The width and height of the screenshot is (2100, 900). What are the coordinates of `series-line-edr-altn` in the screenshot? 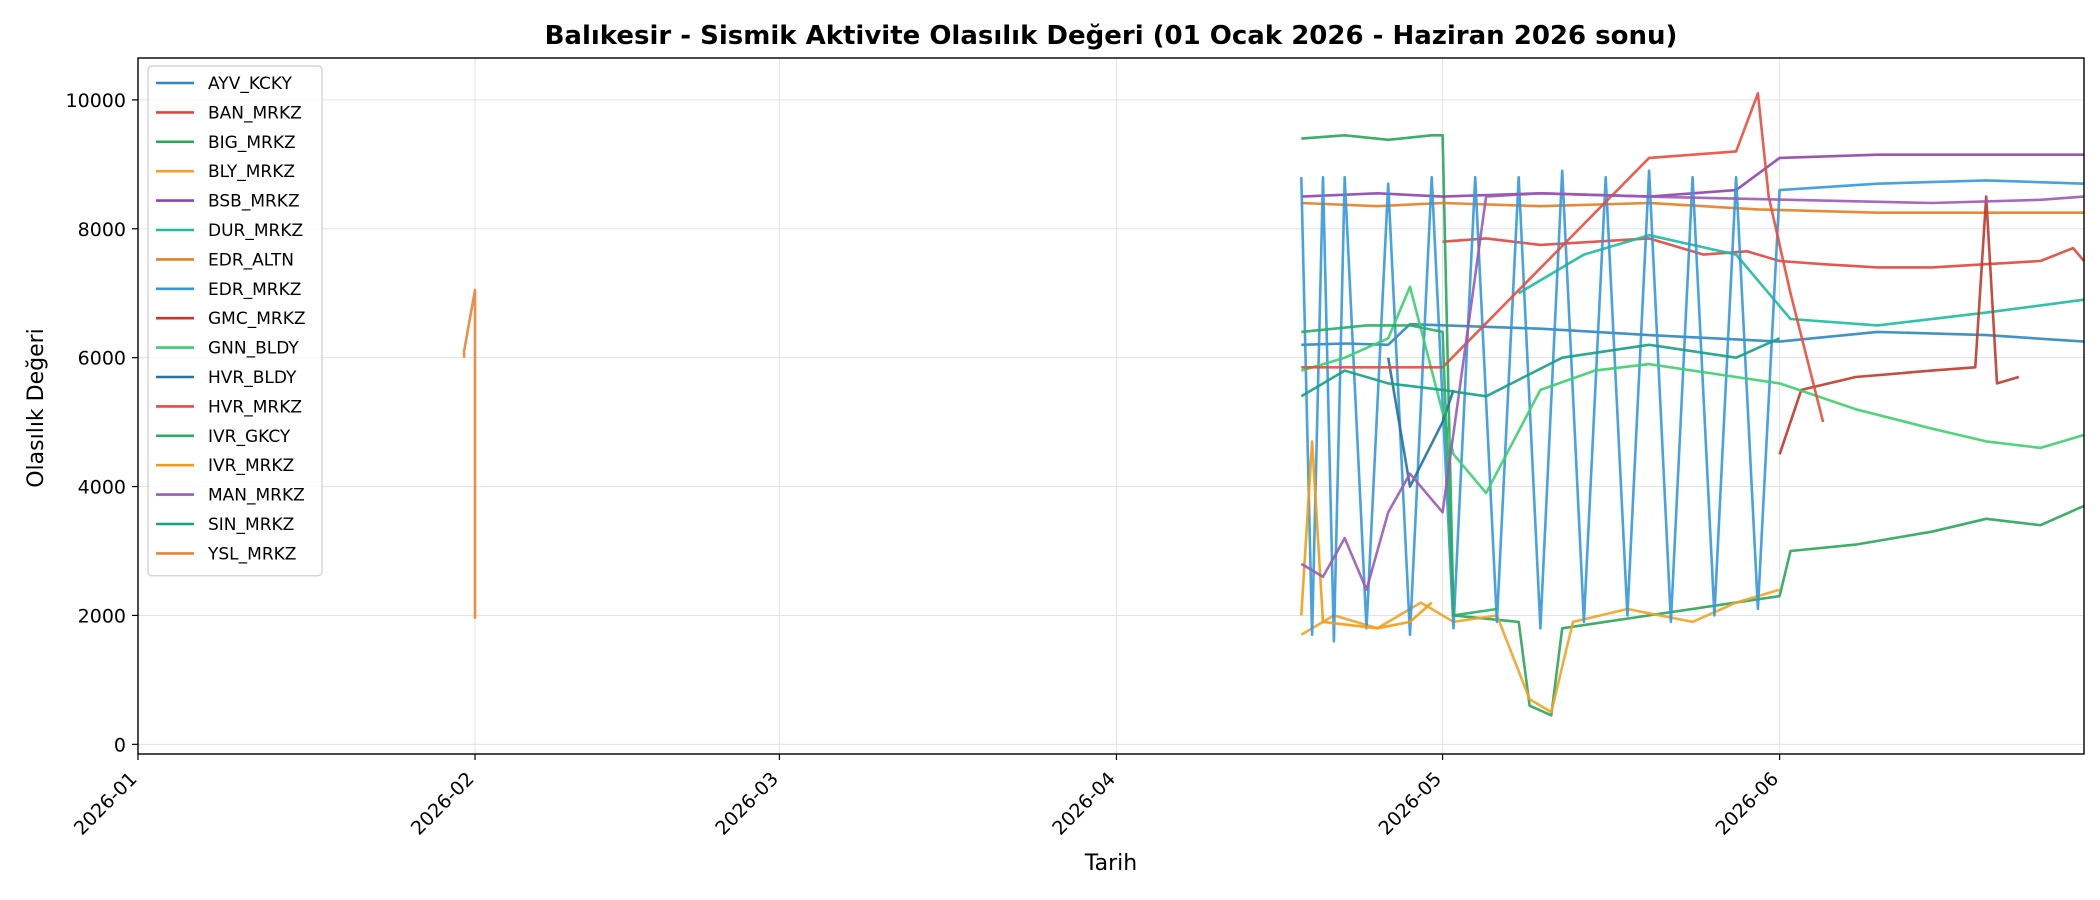 It's located at (1692, 207).